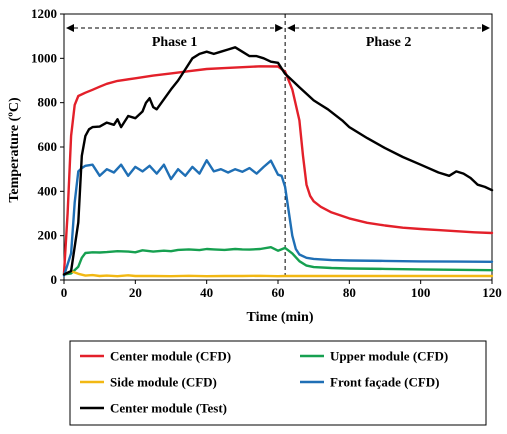 The height and width of the screenshot is (434, 507). What do you see at coordinates (492, 292) in the screenshot?
I see `x-tick-label: 120` at bounding box center [492, 292].